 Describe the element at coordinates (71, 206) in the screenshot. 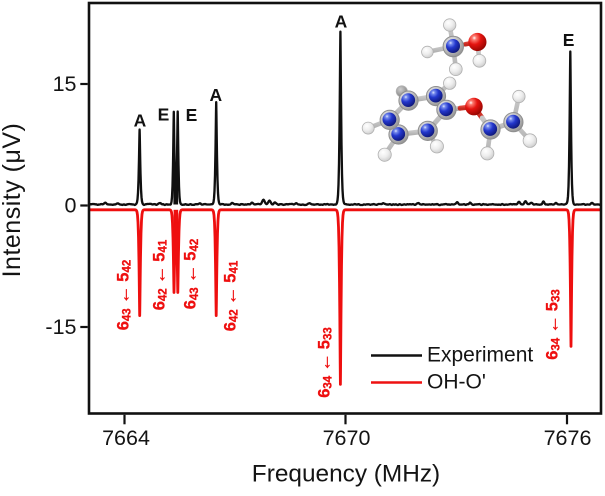

I see `svg-text: 0` at that location.